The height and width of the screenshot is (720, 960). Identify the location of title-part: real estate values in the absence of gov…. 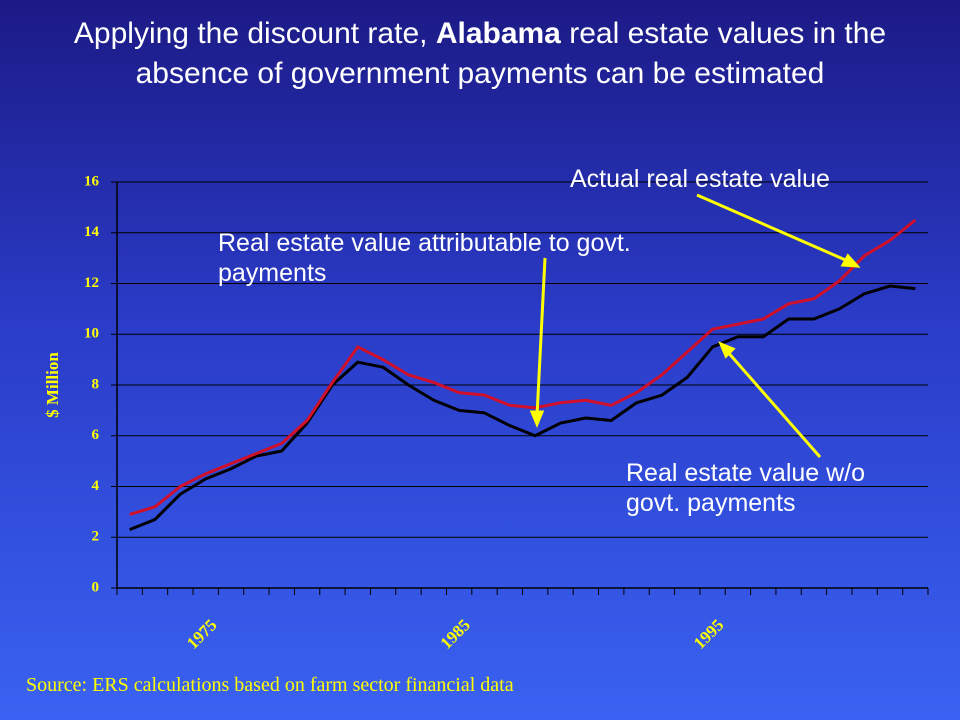
(511, 53).